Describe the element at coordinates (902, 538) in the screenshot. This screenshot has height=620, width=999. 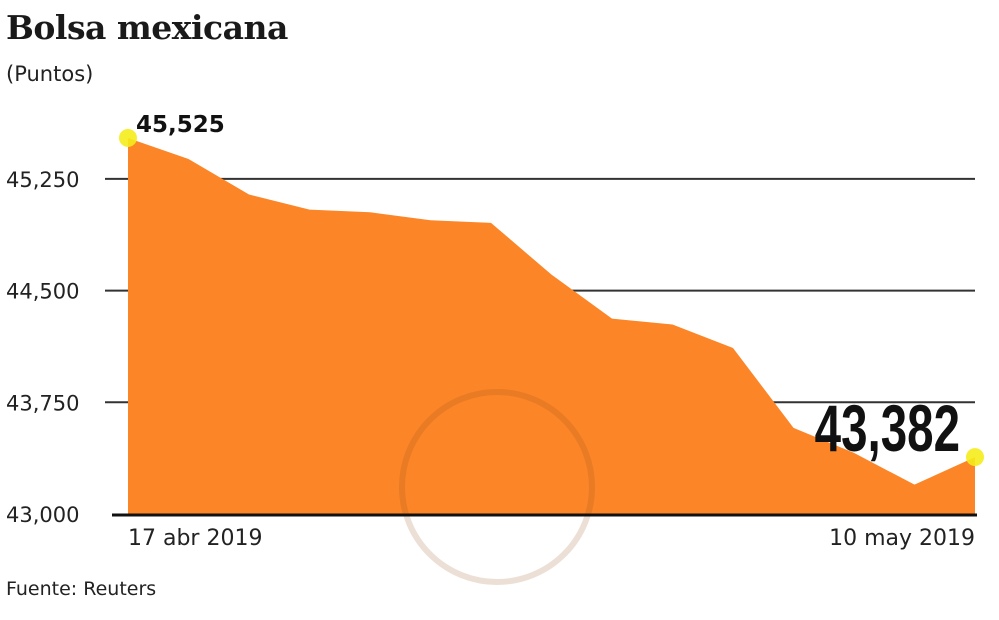
I see `x-label-last: 10 may 2019` at that location.